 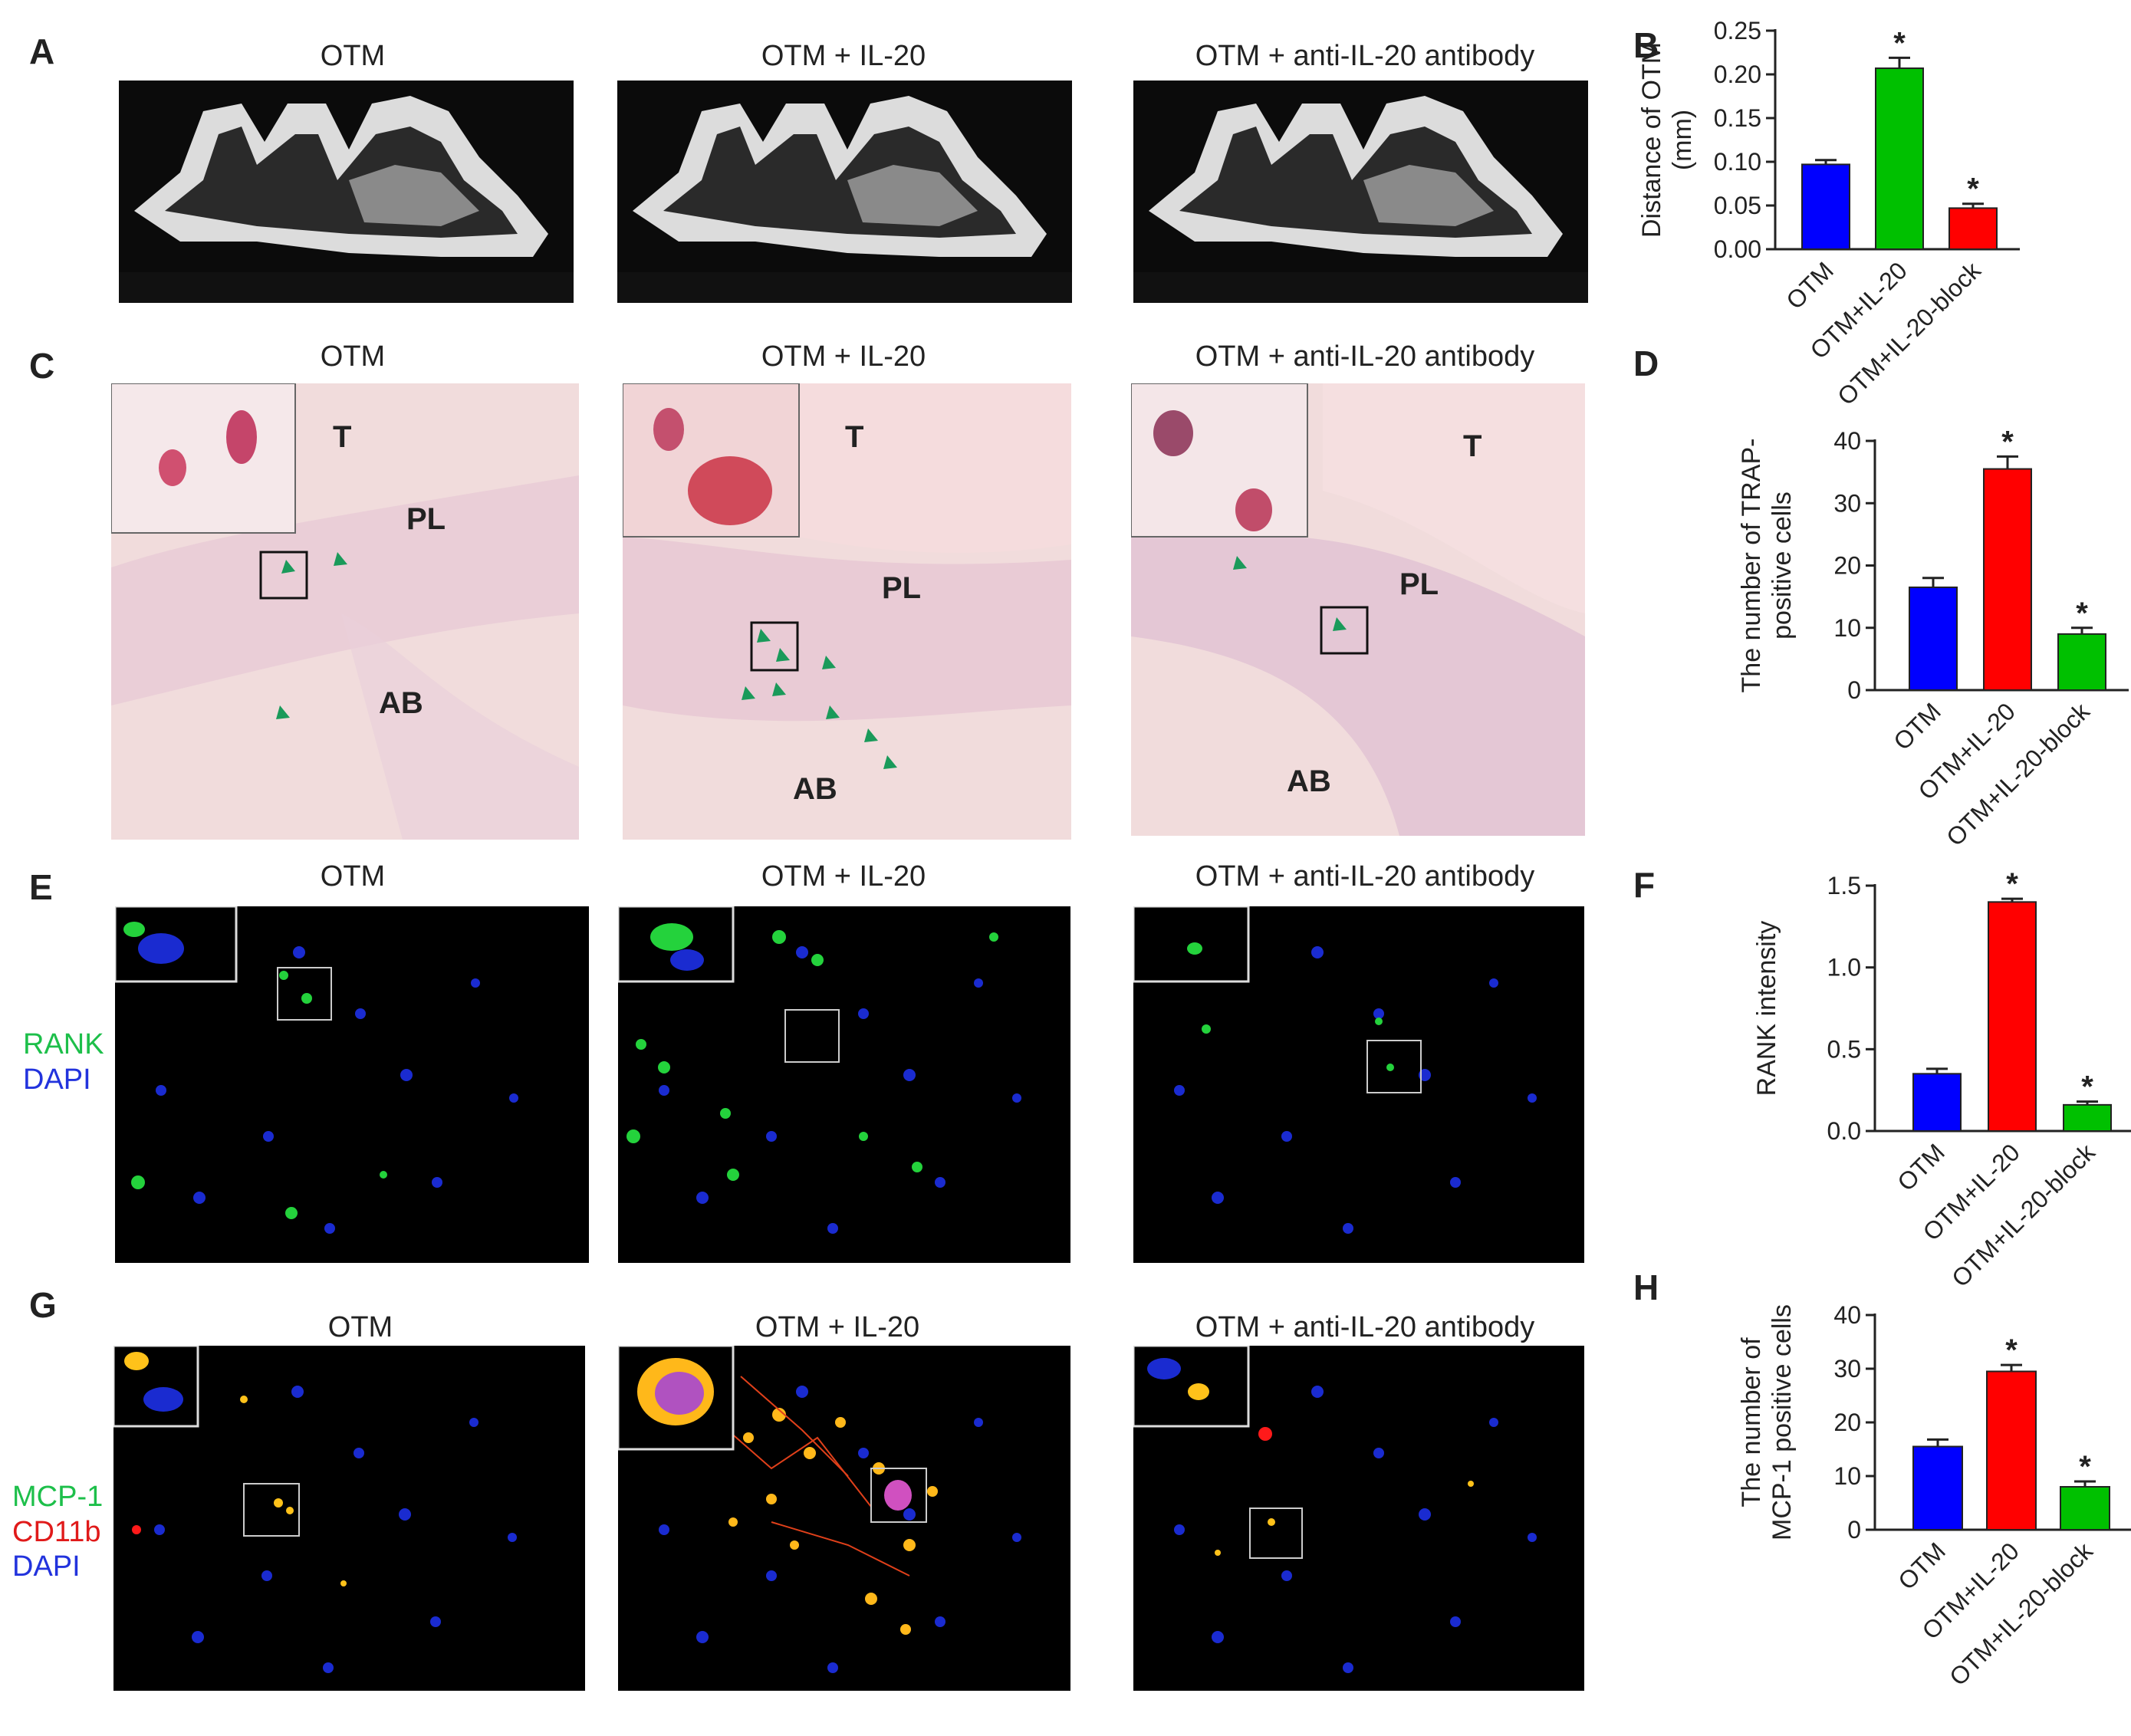 What do you see at coordinates (1309, 781) in the screenshot?
I see `region-label-ab-3: AB` at bounding box center [1309, 781].